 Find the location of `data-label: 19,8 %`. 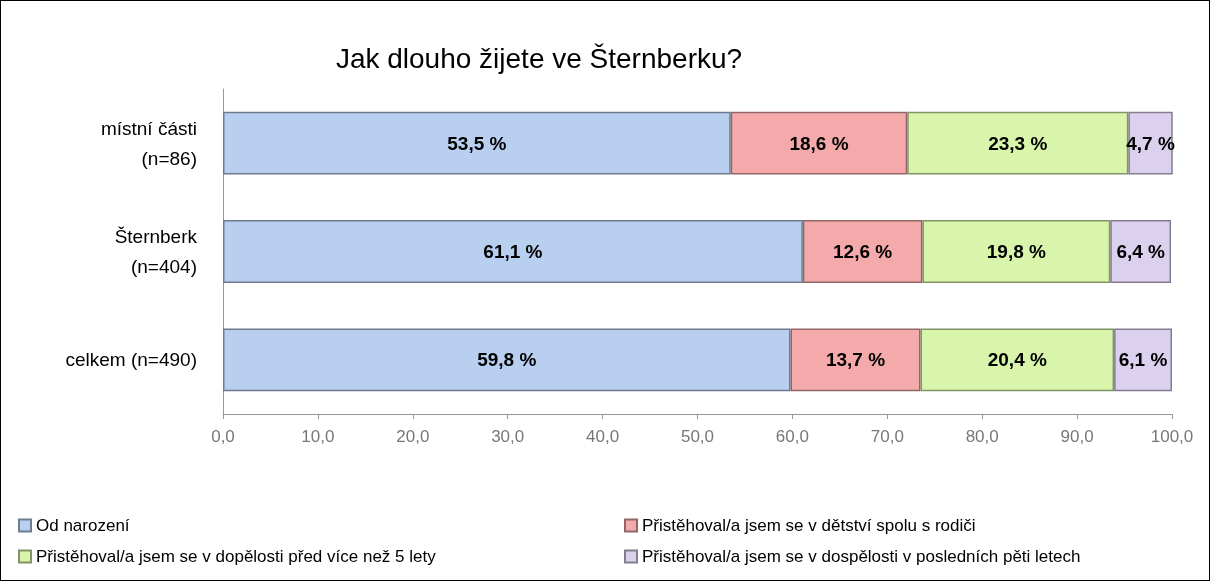

data-label: 19,8 % is located at coordinates (1016, 251).